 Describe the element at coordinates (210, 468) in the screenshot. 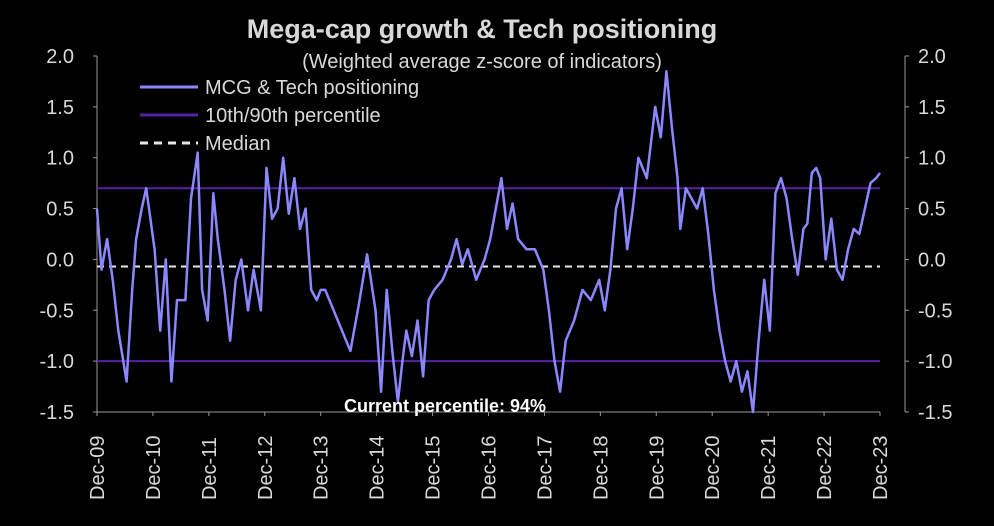

I see `x-tick-label: Dec-11` at that location.